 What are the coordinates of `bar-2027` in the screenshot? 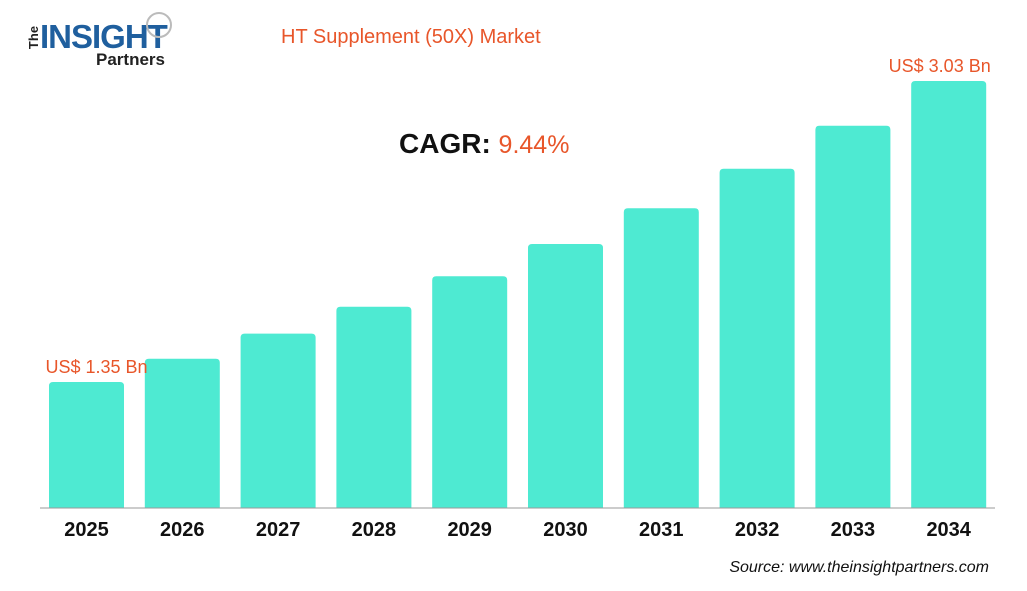 It's located at (278, 420).